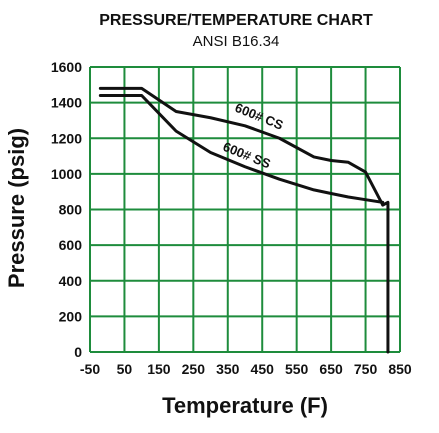 The width and height of the screenshot is (439, 433). What do you see at coordinates (16, 208) in the screenshot?
I see `y-axis-label: Pressure (psig)` at bounding box center [16, 208].